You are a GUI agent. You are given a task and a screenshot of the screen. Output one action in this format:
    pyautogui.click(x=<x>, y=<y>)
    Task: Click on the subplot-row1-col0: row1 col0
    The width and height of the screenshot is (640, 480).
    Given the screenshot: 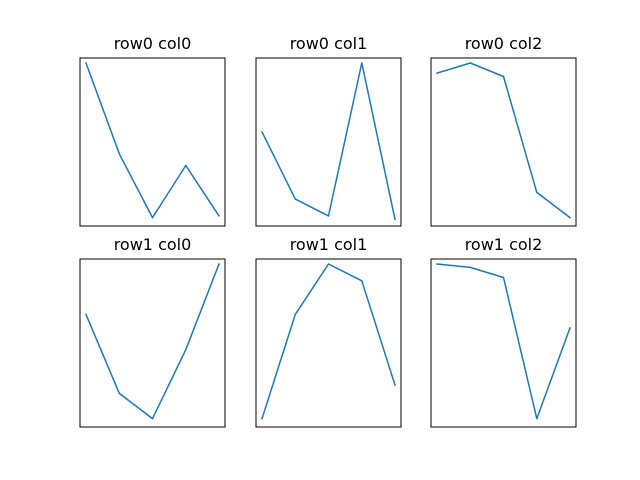 What is the action you would take?
    pyautogui.click(x=152, y=331)
    